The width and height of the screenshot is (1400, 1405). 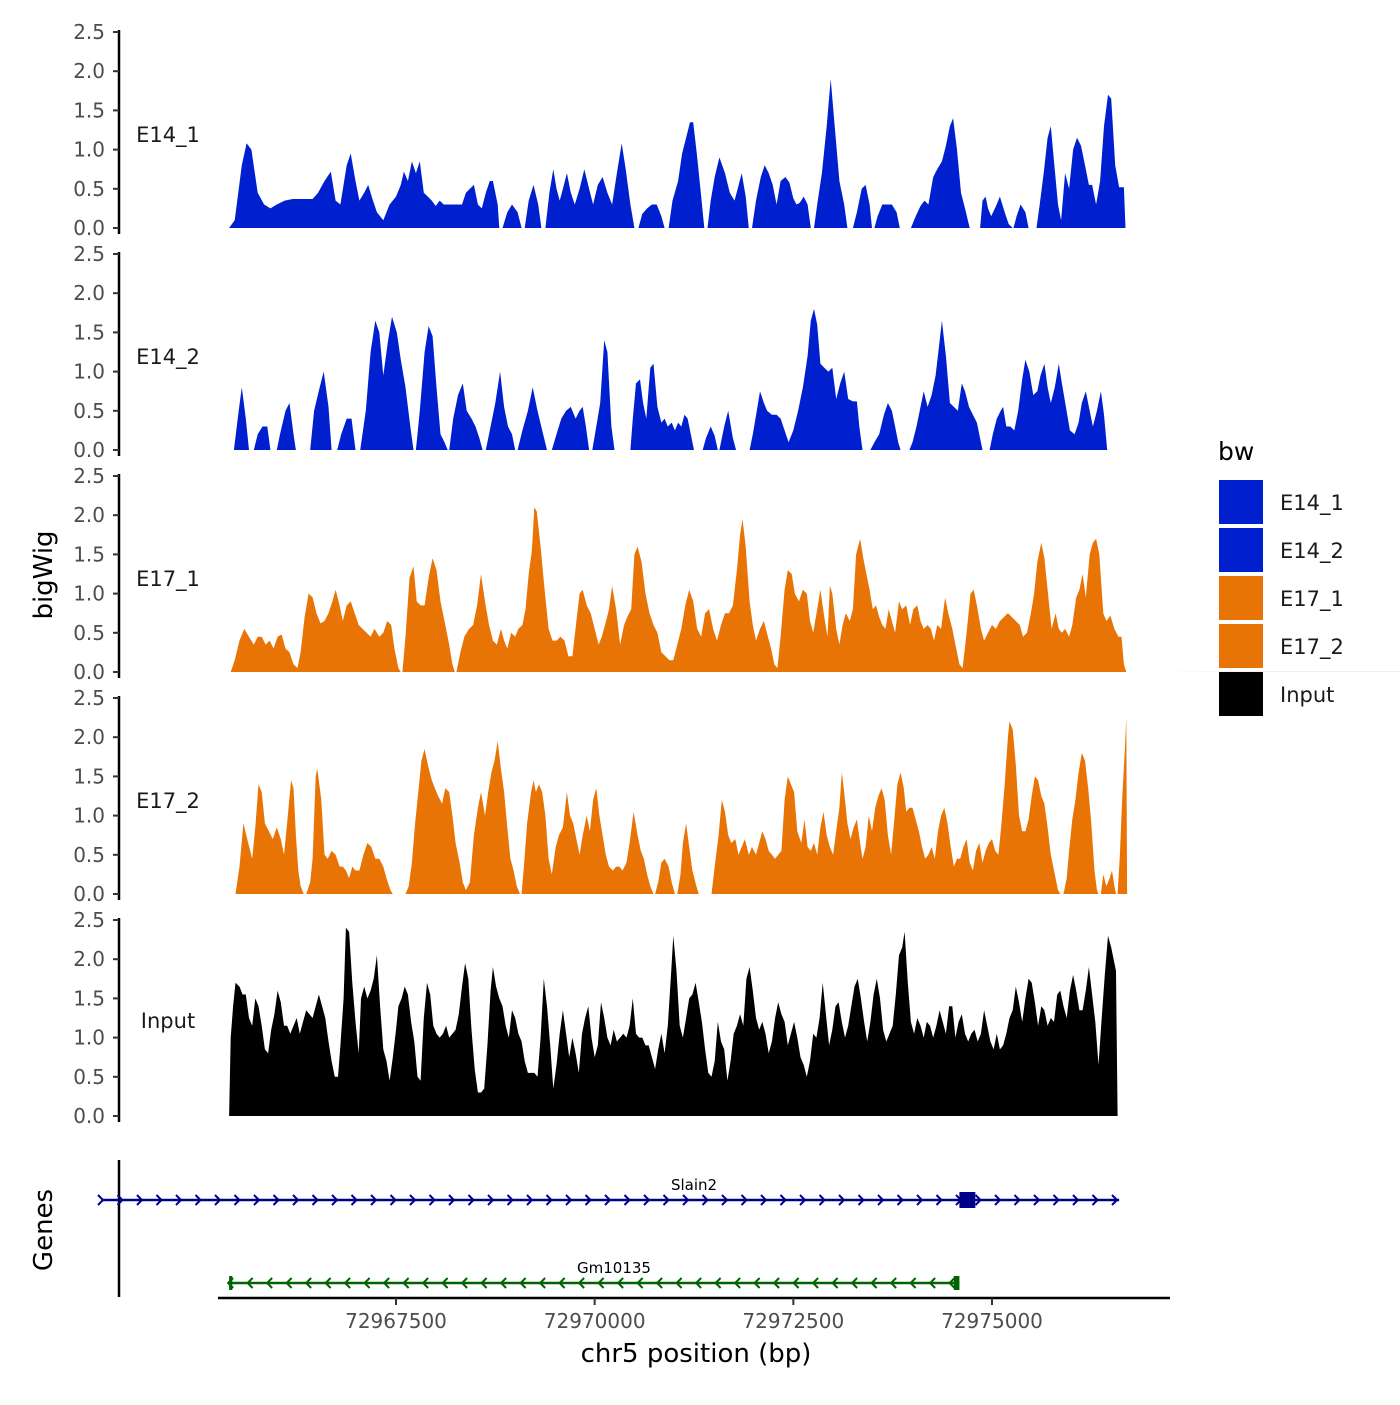 What do you see at coordinates (600, 796) in the screenshot?
I see `track-e17-2: 0.0 0.5 1.0 1.5 2.0 2.5 E17_2` at bounding box center [600, 796].